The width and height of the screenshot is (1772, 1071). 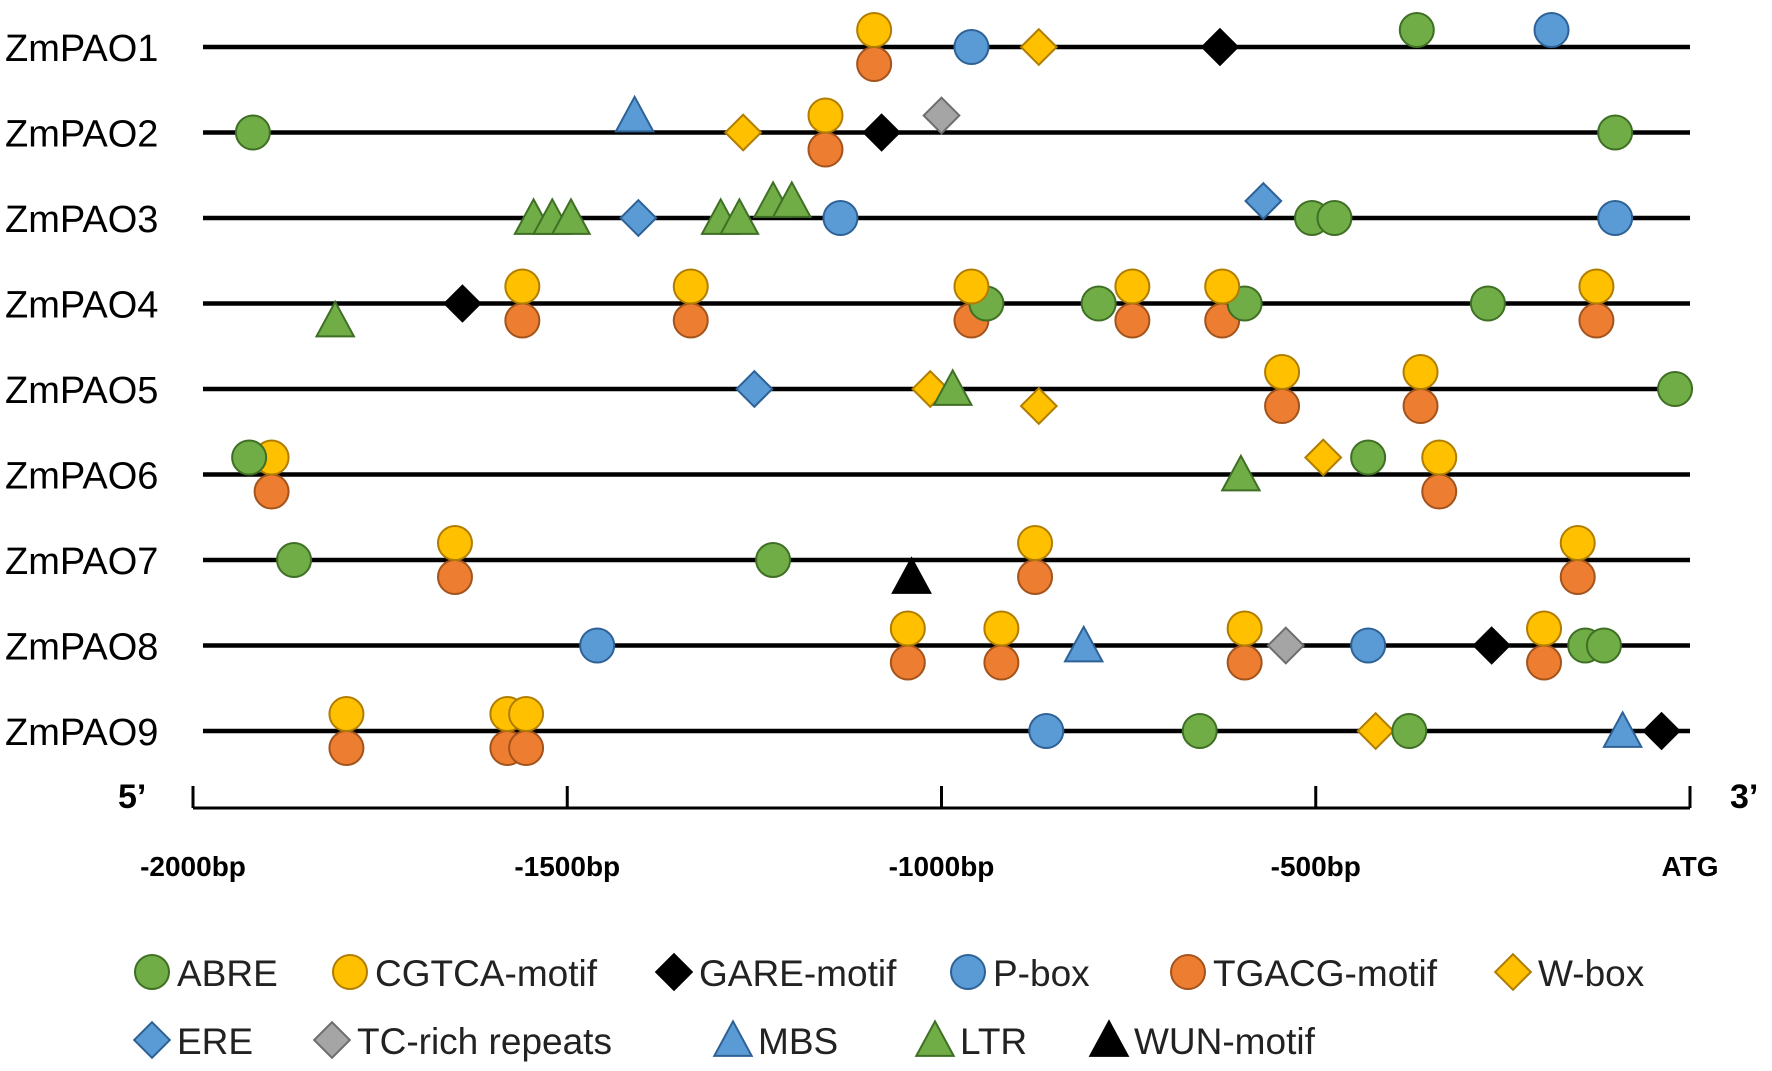 What do you see at coordinates (81, 49) in the screenshot?
I see `gene-label: ZmPAO1` at bounding box center [81, 49].